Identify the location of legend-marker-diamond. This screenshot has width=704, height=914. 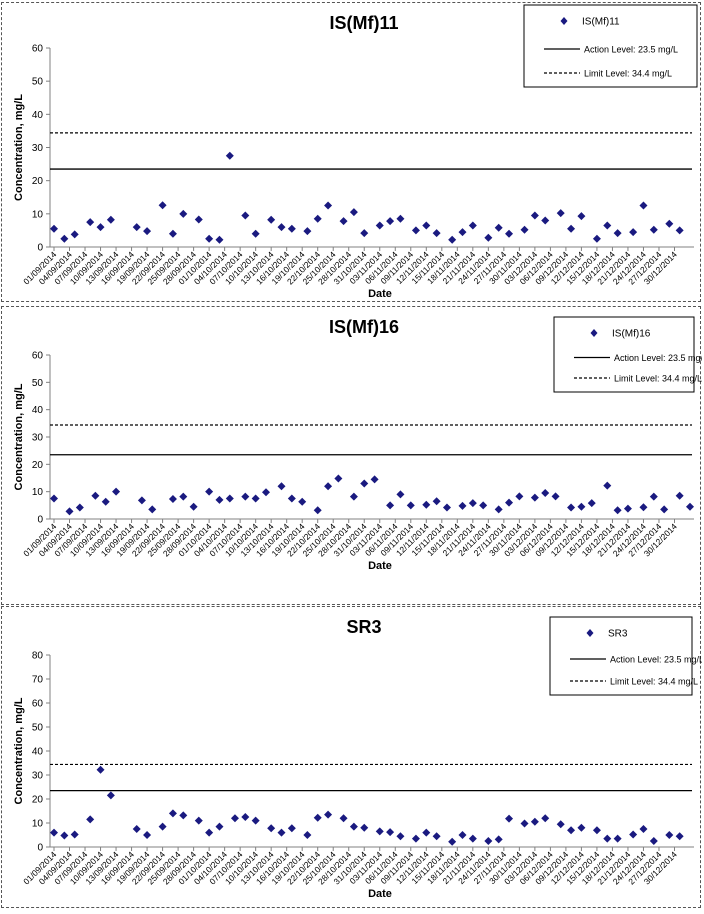
(594, 333).